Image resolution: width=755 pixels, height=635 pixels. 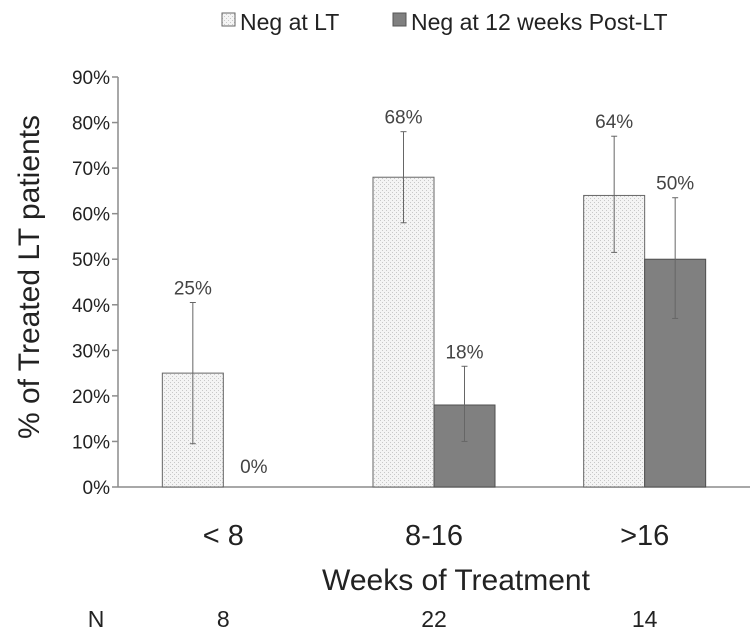 I want to click on legend-label-series-2: Neg at 12 weeks Post-LT, so click(x=539, y=22).